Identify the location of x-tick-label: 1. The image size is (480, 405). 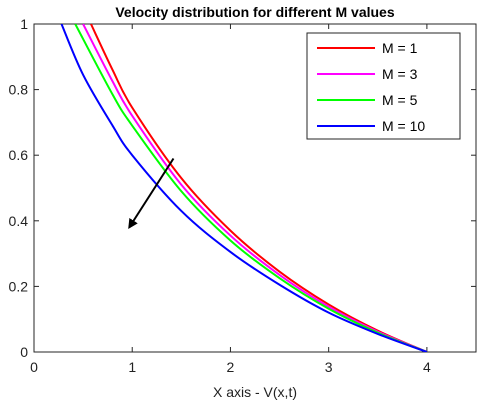
(132, 367).